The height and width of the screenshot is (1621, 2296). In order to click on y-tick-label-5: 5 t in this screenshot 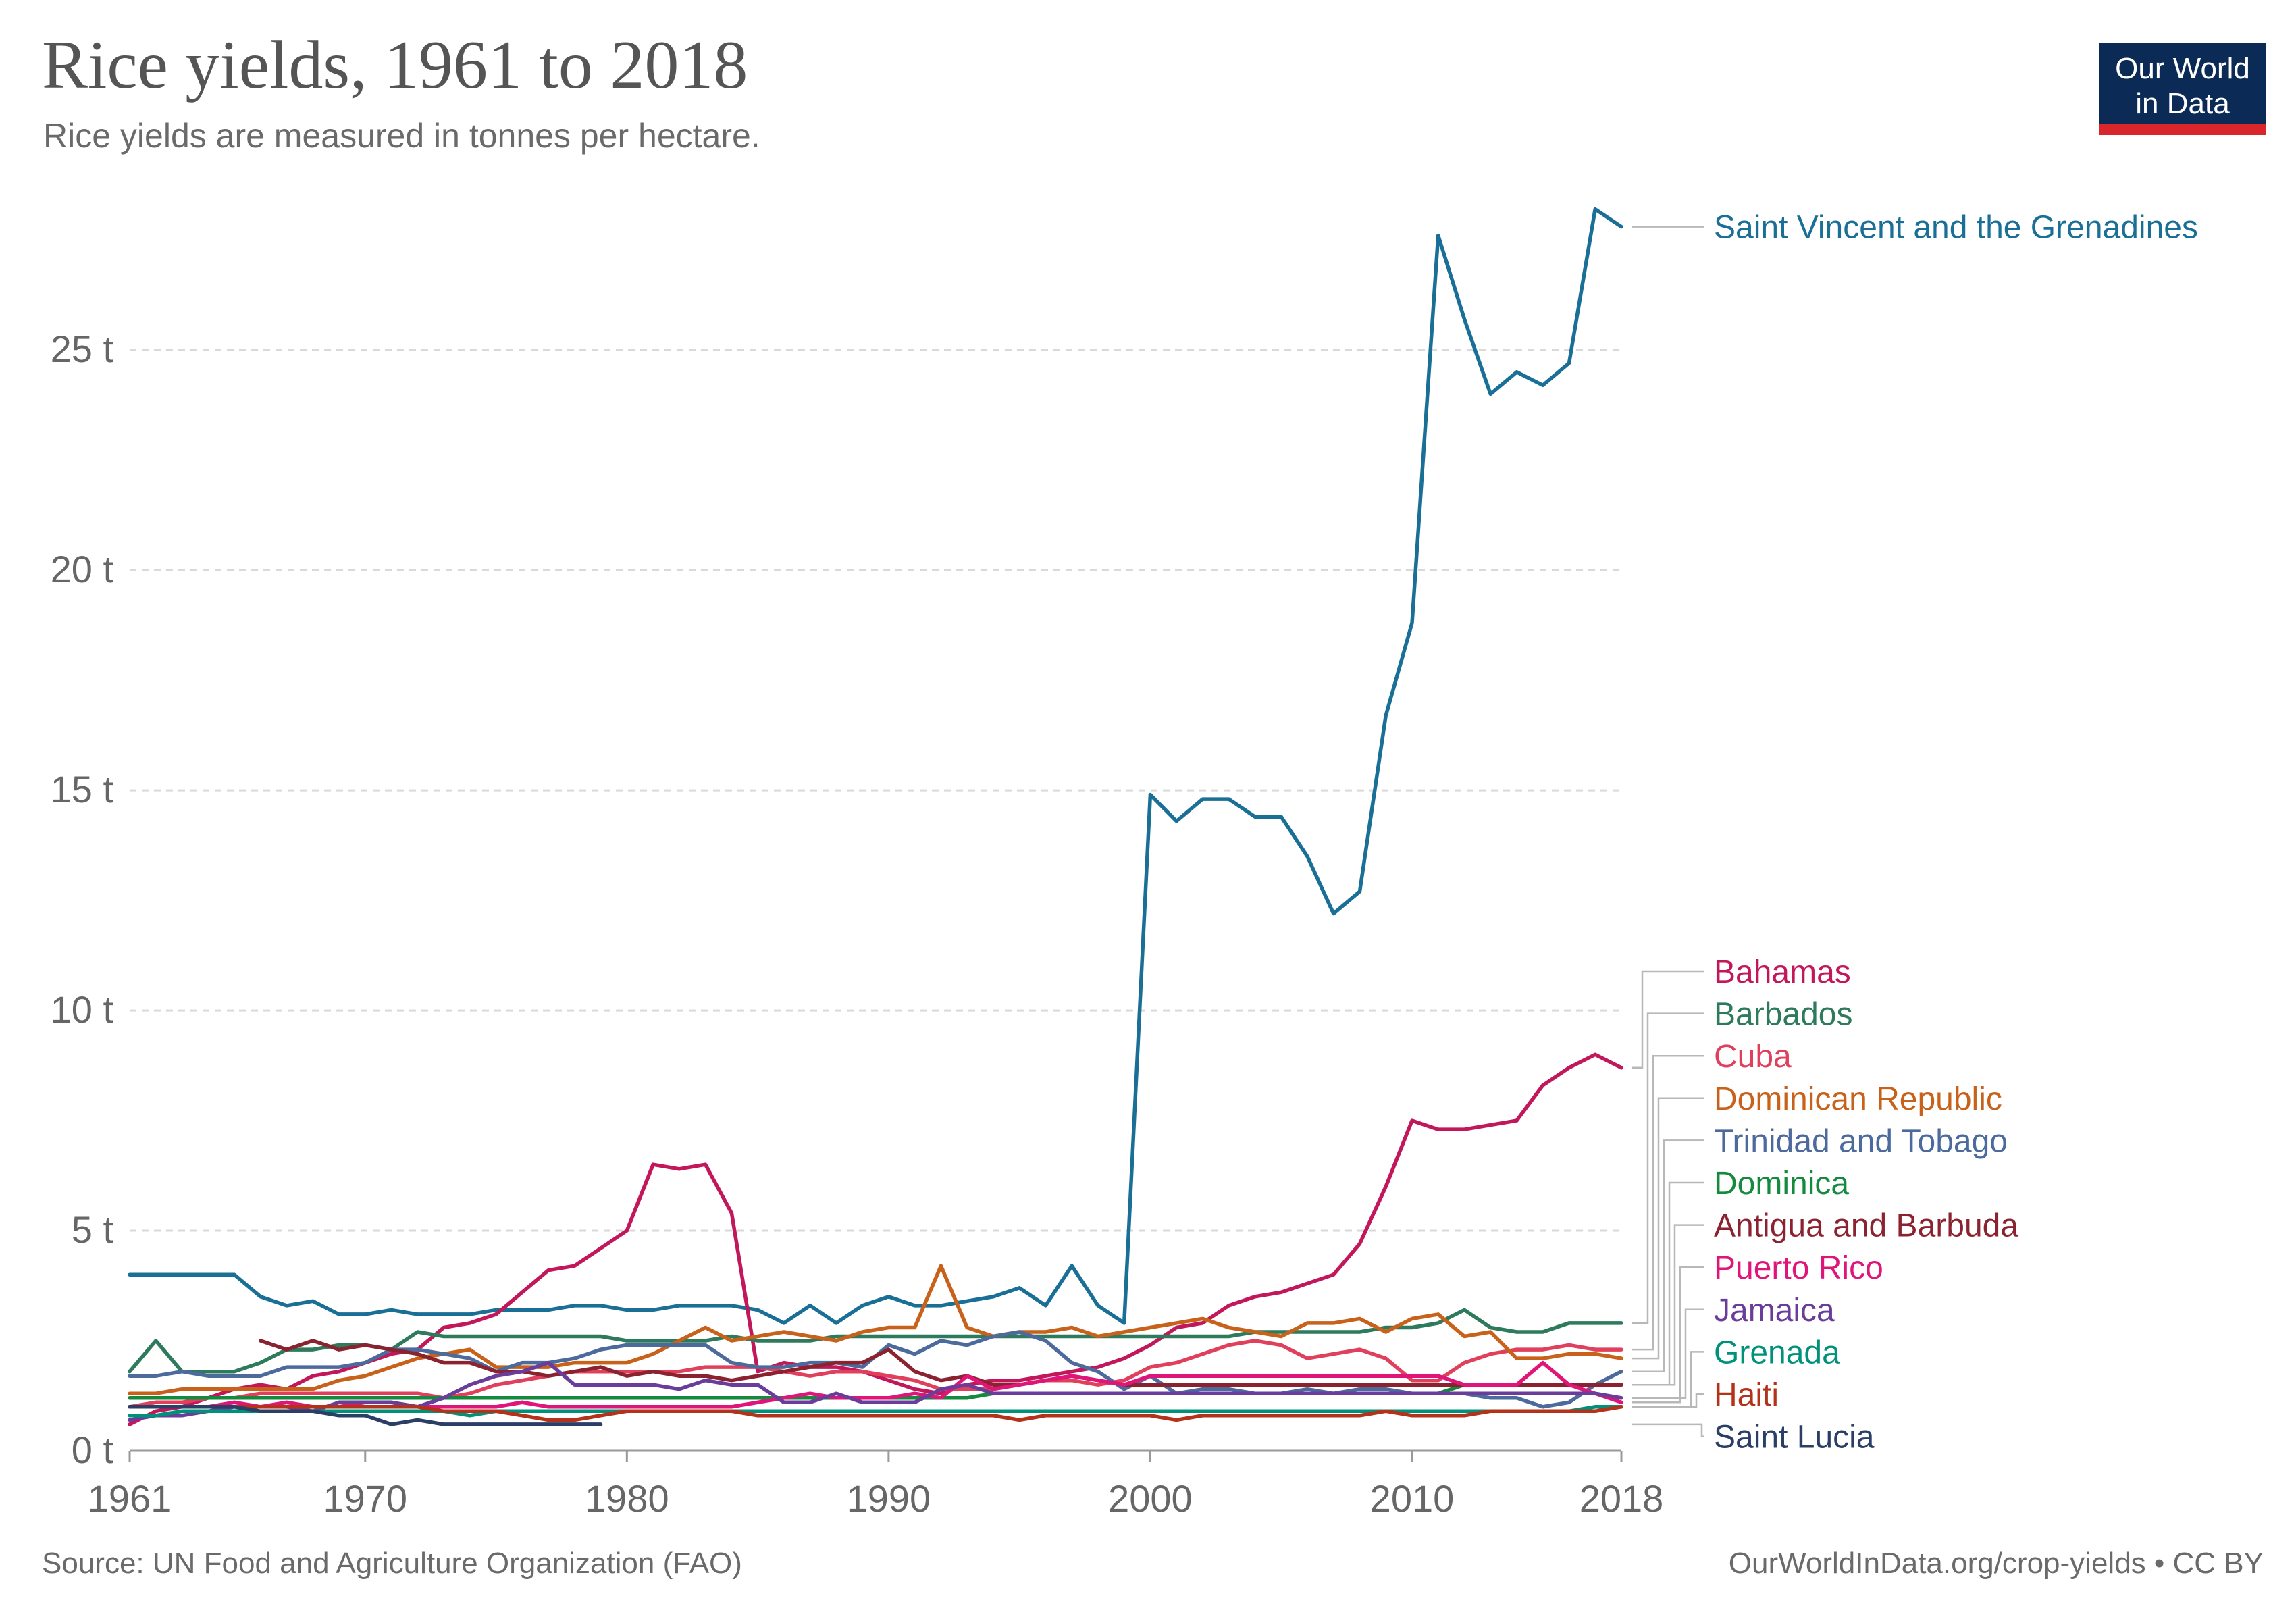, I will do `click(93, 1229)`.